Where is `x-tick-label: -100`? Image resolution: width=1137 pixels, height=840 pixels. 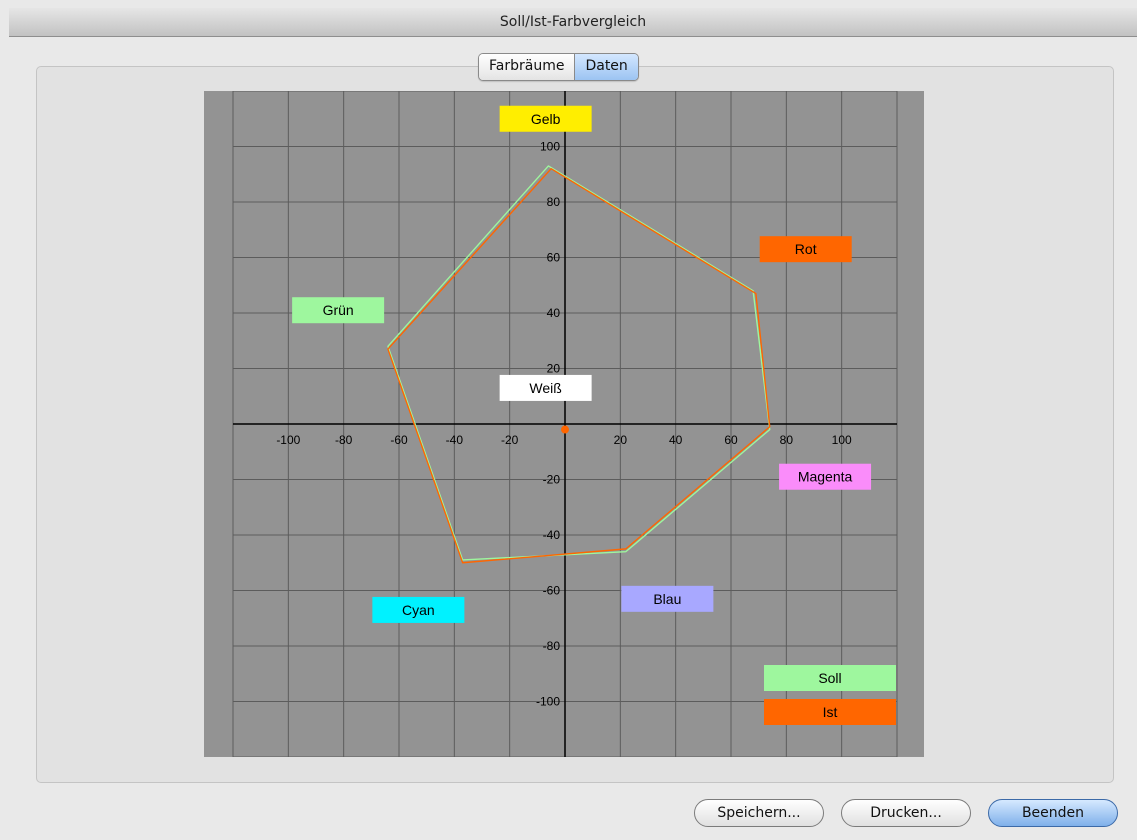
x-tick-label: -100 is located at coordinates (288, 440).